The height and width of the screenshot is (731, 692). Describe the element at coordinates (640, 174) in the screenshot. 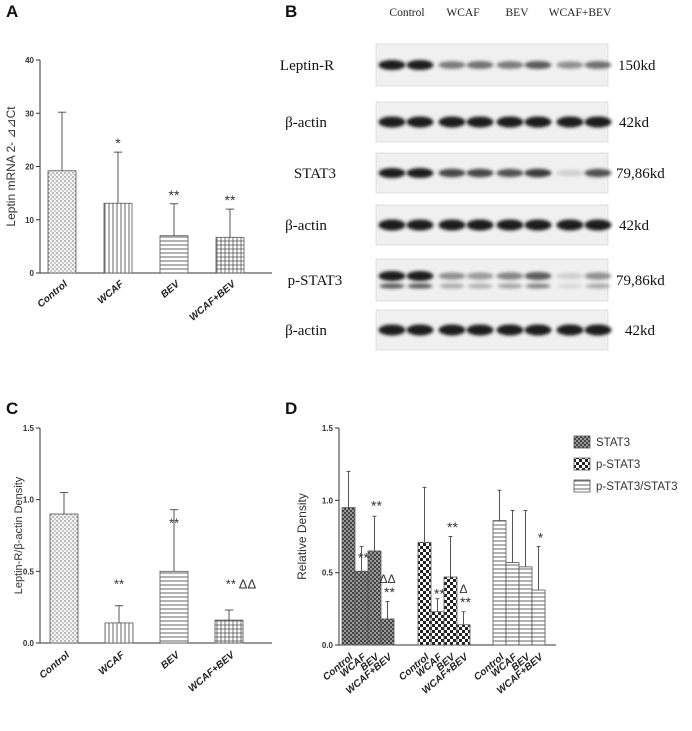

I see `blot-size-label: 79,86kd` at that location.